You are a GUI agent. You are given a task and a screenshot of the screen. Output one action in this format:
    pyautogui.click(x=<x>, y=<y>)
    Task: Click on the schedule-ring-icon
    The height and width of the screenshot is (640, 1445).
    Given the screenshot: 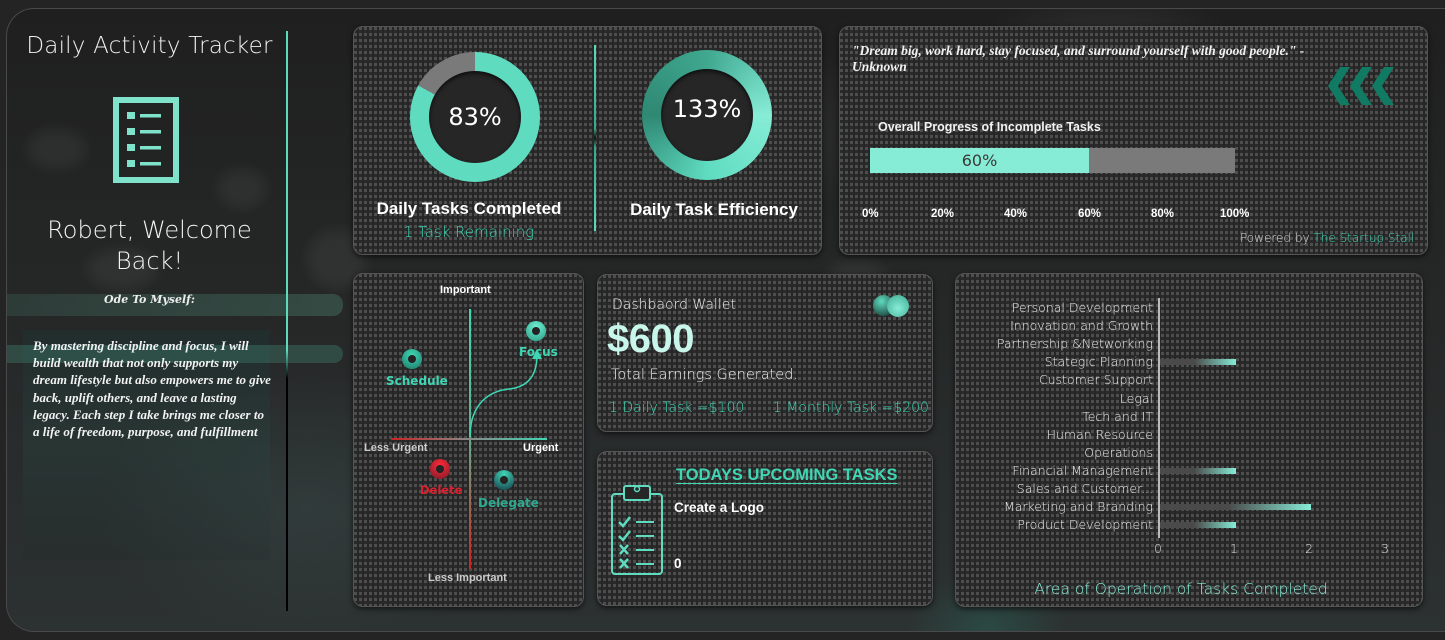 What is the action you would take?
    pyautogui.click(x=412, y=359)
    